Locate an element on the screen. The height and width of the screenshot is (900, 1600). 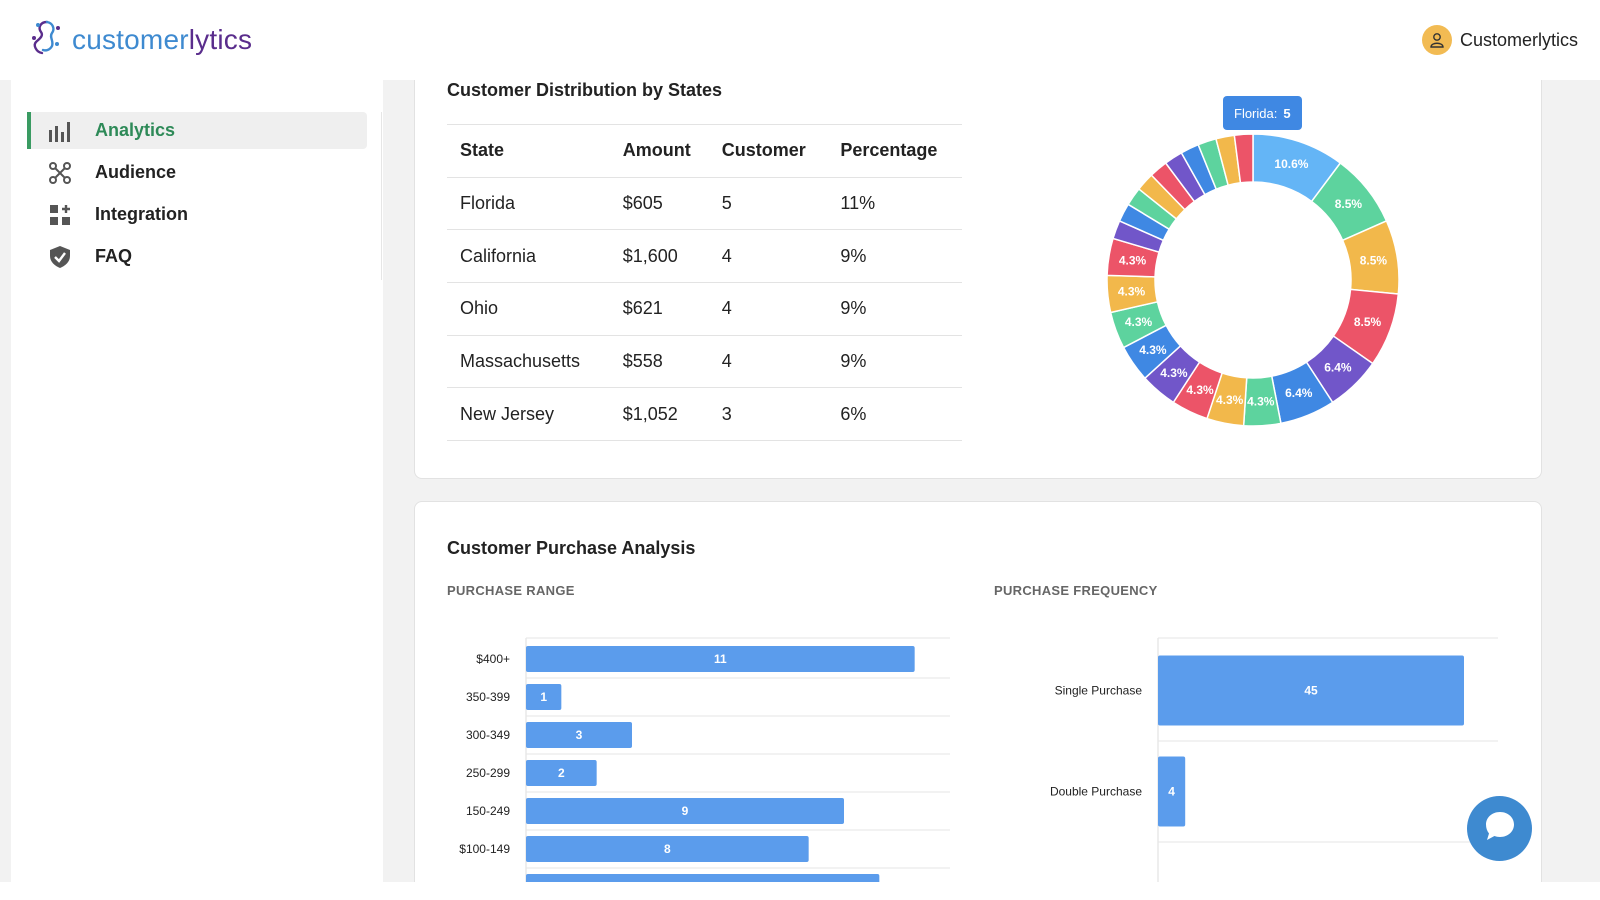
donut-slice-label: 10.6% is located at coordinates (1291, 164).